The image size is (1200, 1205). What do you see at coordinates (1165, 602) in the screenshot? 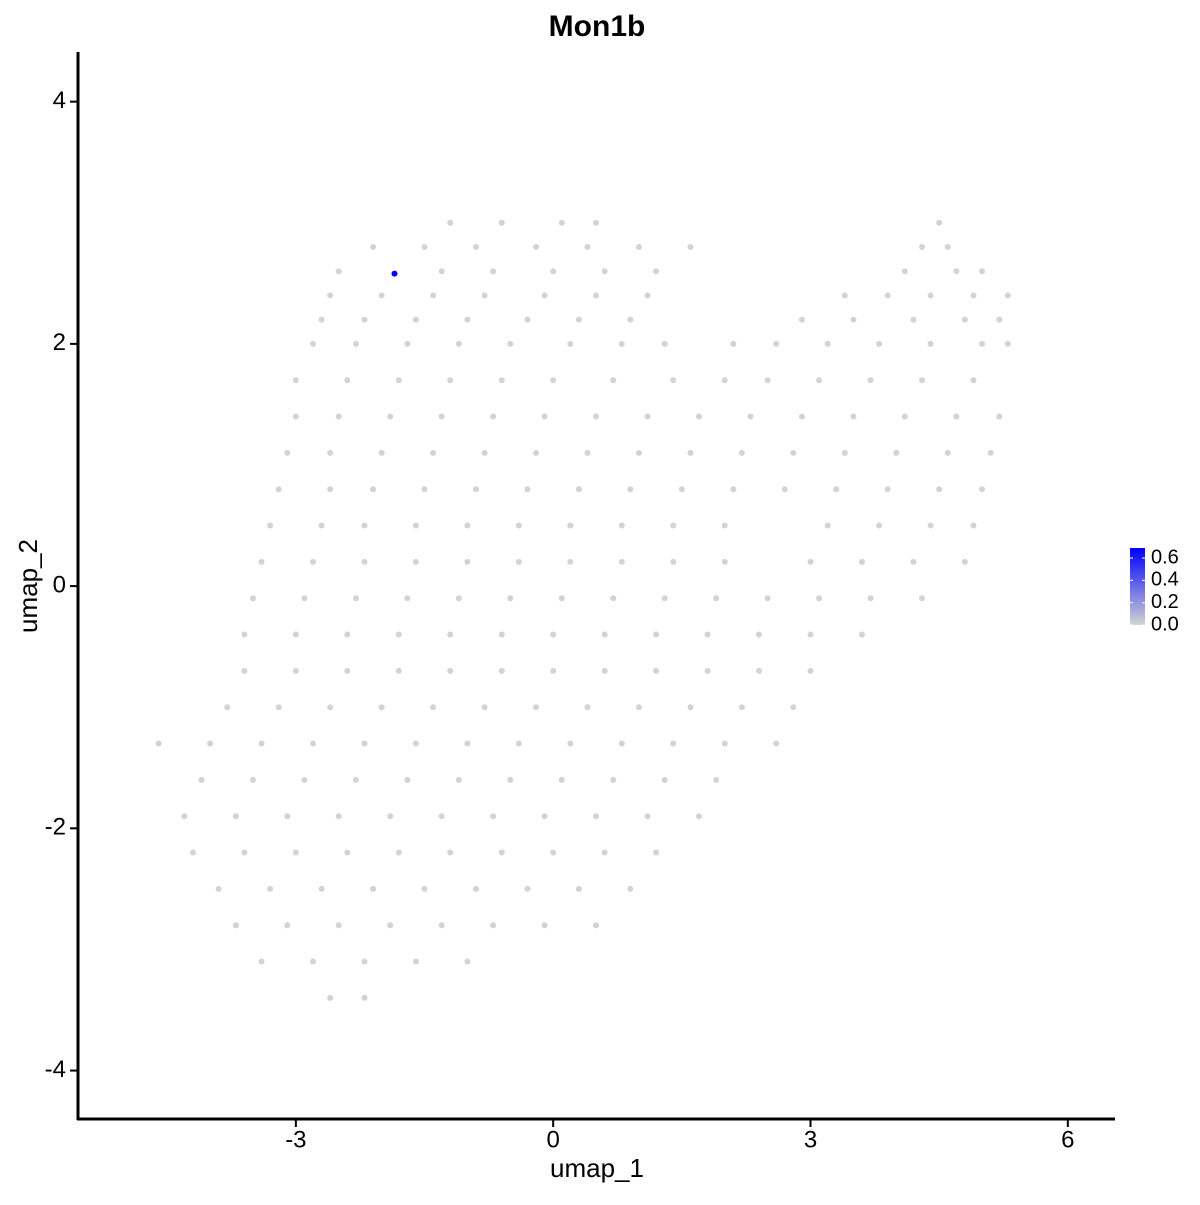
I see `colorbar-label: 0.2` at bounding box center [1165, 602].